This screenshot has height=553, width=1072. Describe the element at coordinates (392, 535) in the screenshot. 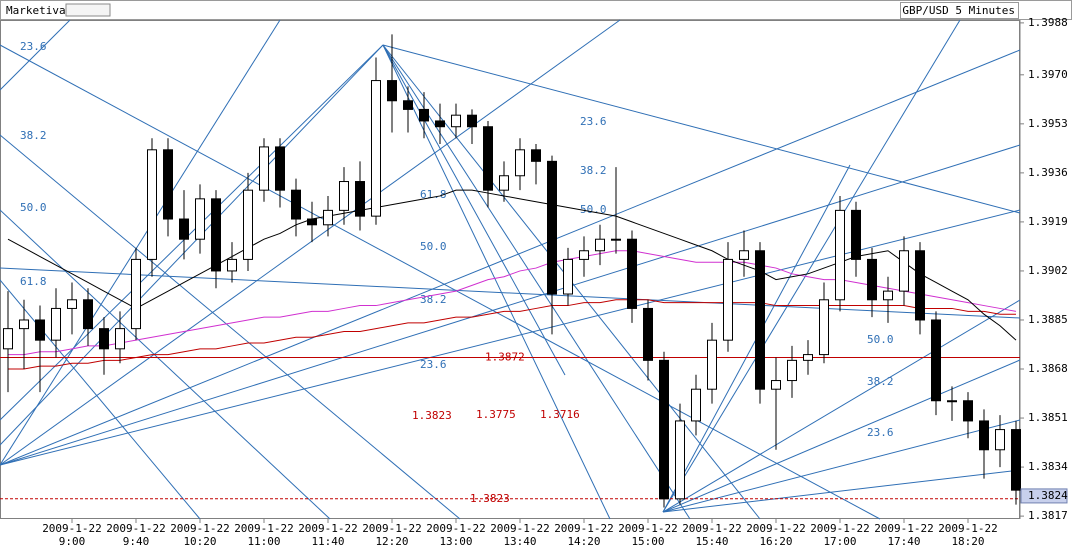

I see `x-tick-label: 2009-1-22 12:20` at that location.